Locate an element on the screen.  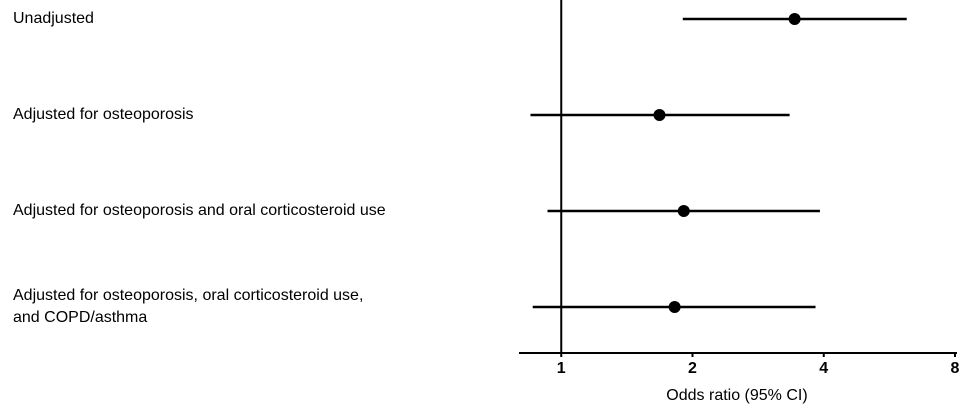
row-label: Unadjusted is located at coordinates (53, 18).